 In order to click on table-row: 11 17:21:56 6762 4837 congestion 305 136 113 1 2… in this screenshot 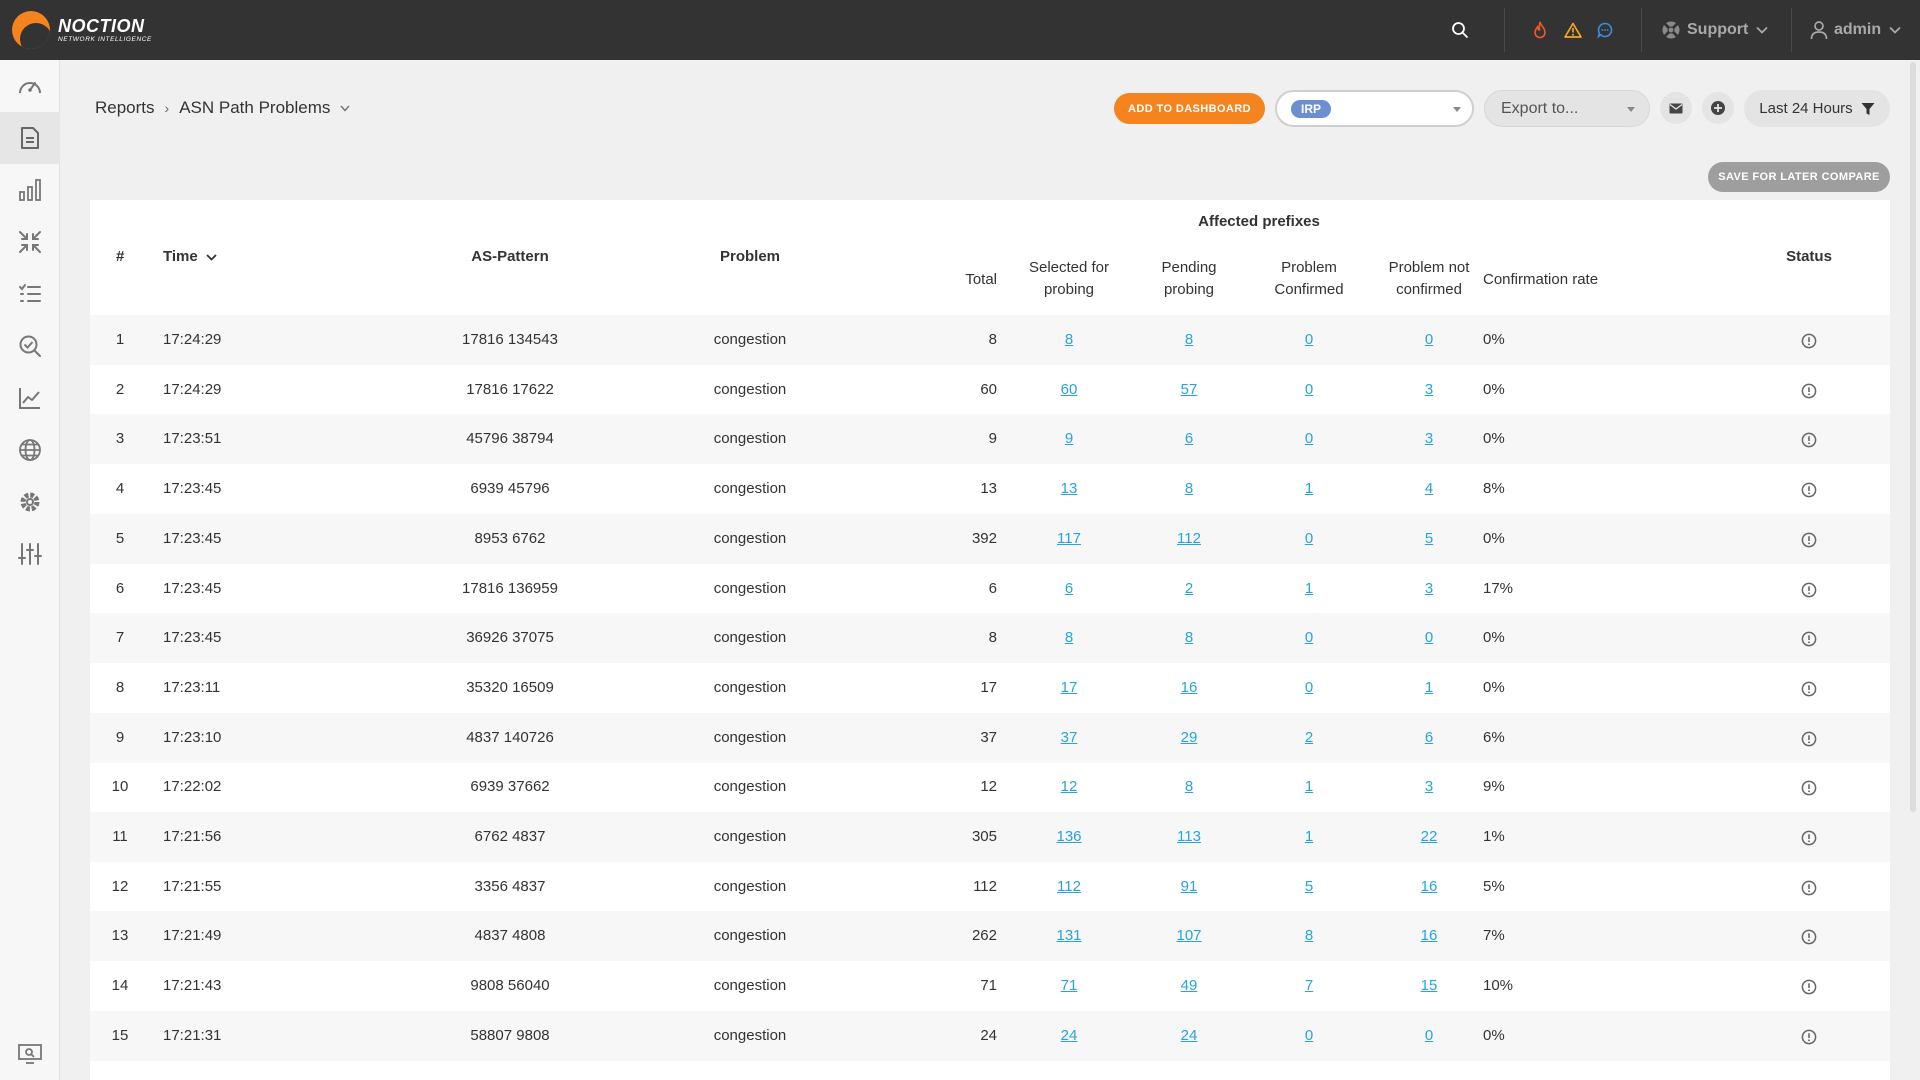, I will do `click(990, 837)`.